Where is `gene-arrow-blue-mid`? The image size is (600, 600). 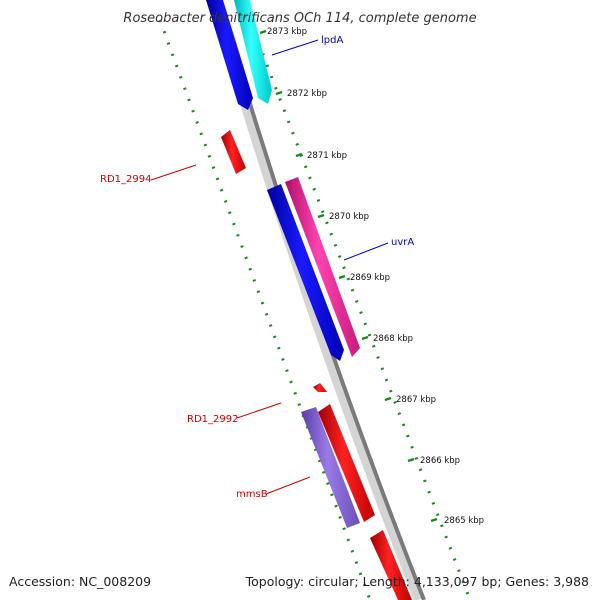
gene-arrow-blue-mid is located at coordinates (305, 272).